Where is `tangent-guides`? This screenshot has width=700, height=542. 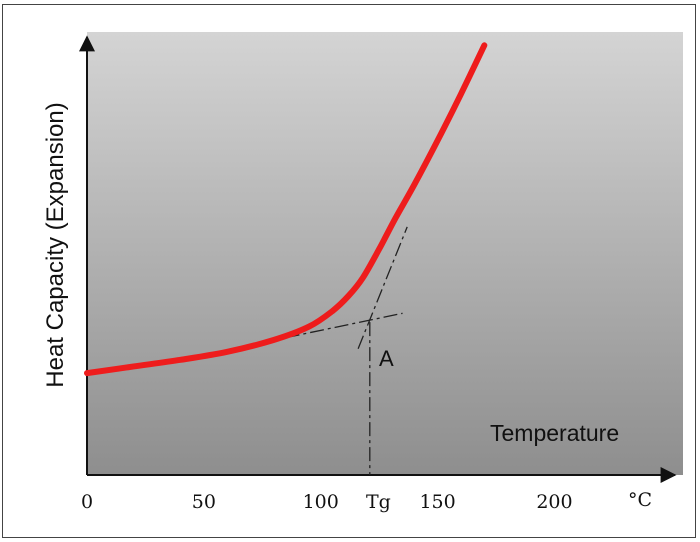
tangent-guides is located at coordinates (346, 350).